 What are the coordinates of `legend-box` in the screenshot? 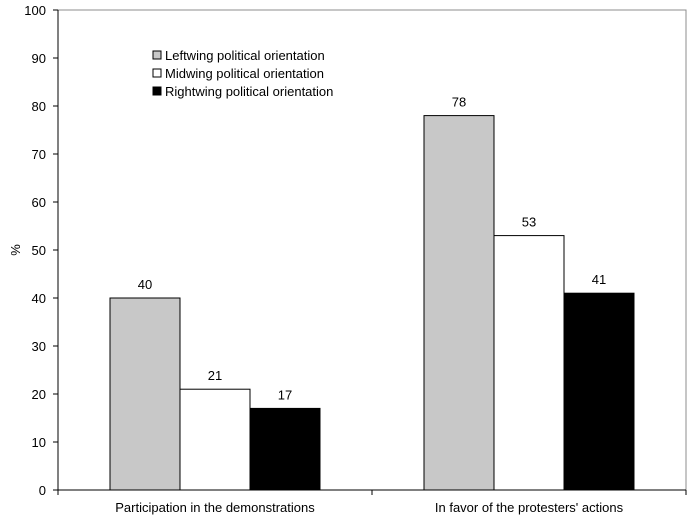 It's located at (237, 74).